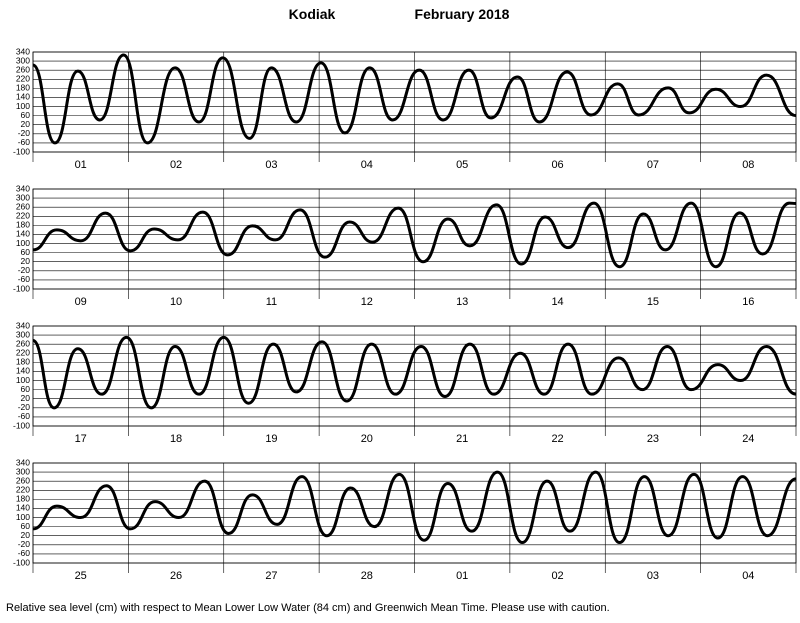 This screenshot has height=623, width=800. What do you see at coordinates (367, 439) in the screenshot?
I see `x-tick-label: 20` at bounding box center [367, 439].